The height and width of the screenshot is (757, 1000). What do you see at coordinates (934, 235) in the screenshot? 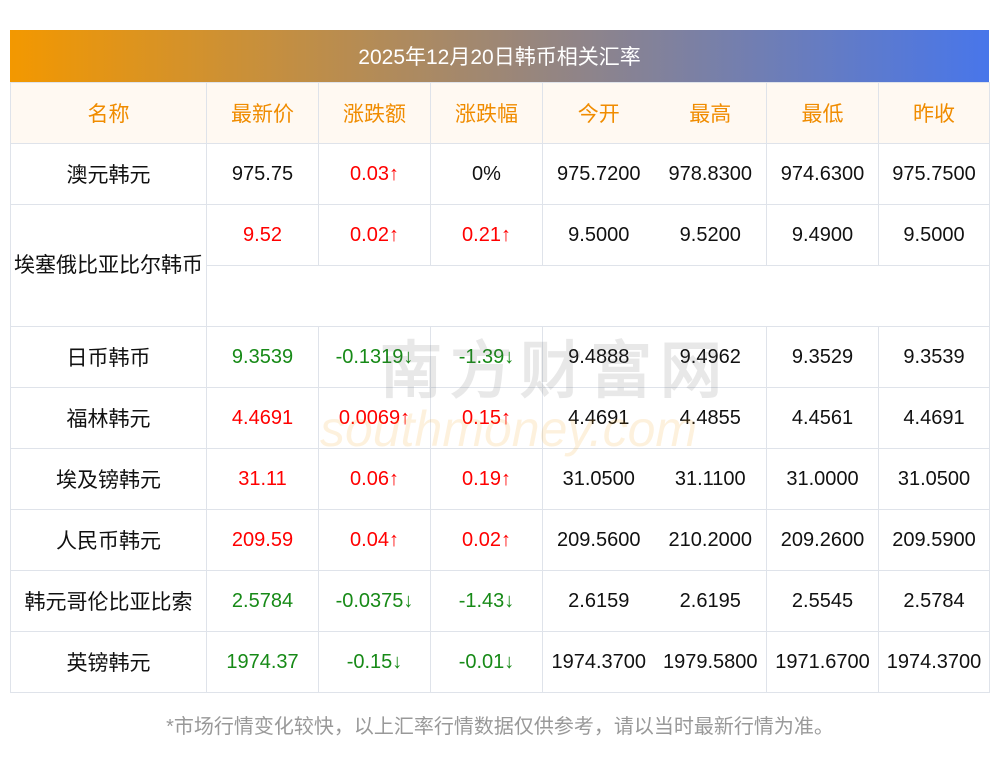
I see `cell-prev: 9.5000` at bounding box center [934, 235].